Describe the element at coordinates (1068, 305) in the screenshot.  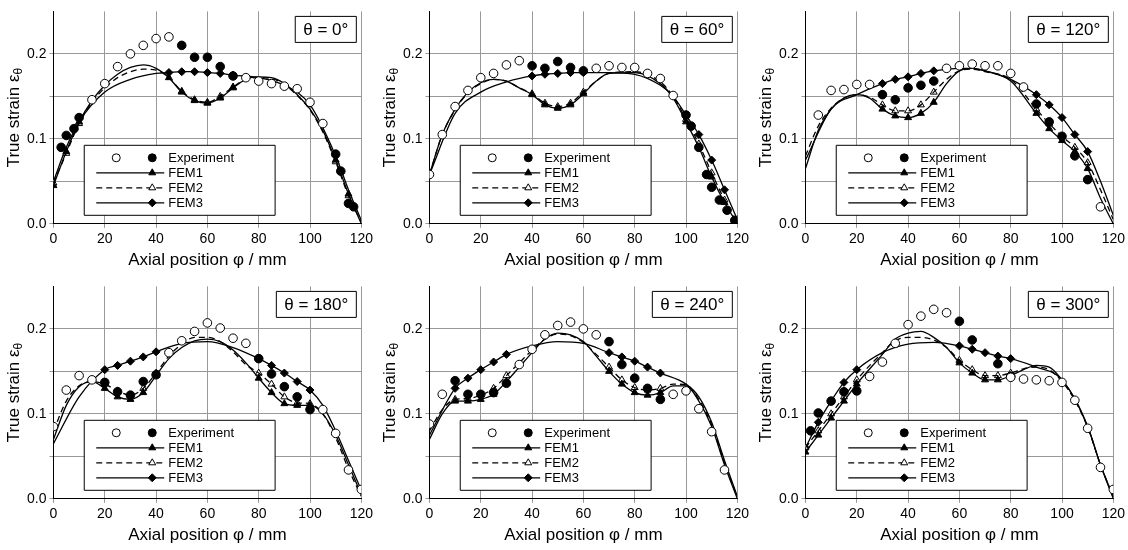
I see `text: θ = 300°` at that location.